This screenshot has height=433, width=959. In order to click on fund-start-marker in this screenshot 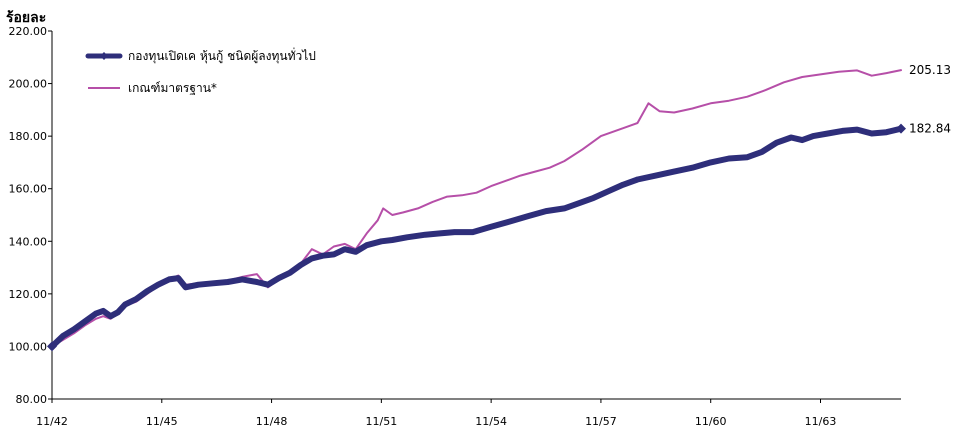, I will do `click(52, 346)`.